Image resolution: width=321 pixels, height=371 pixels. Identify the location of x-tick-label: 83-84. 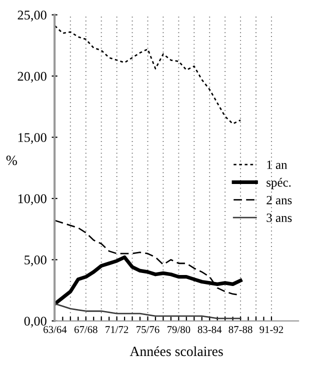
(210, 330).